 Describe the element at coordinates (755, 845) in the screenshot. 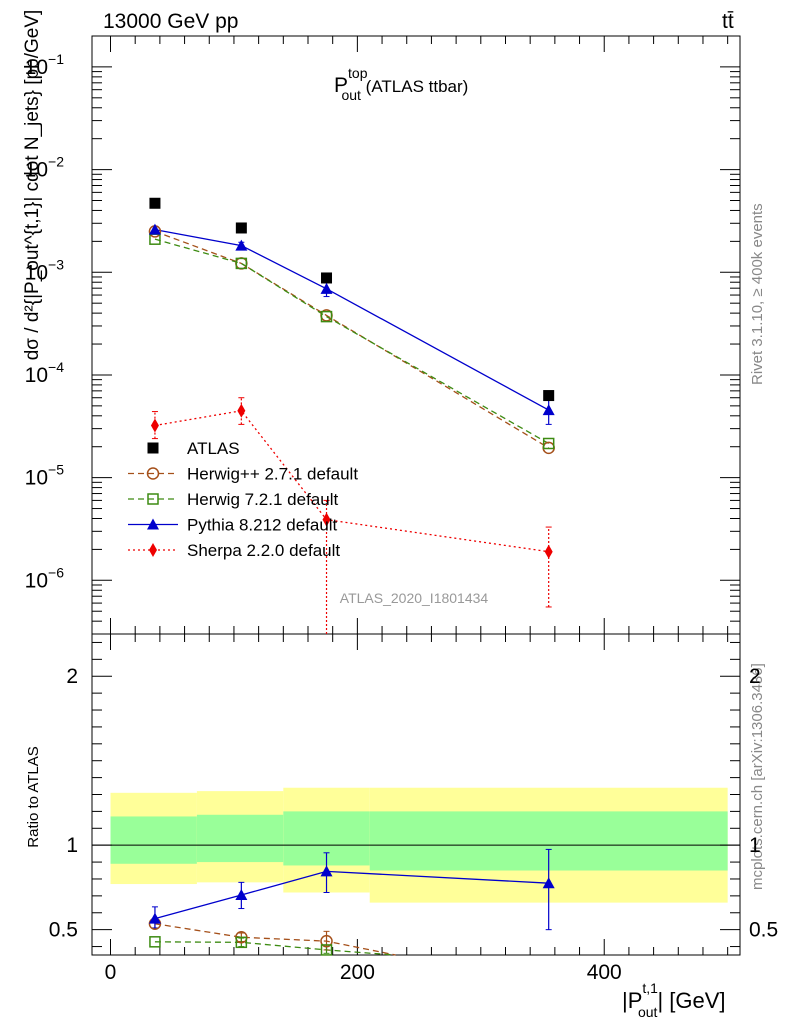

I see `ratio-ytick-label-right-1: 1` at that location.